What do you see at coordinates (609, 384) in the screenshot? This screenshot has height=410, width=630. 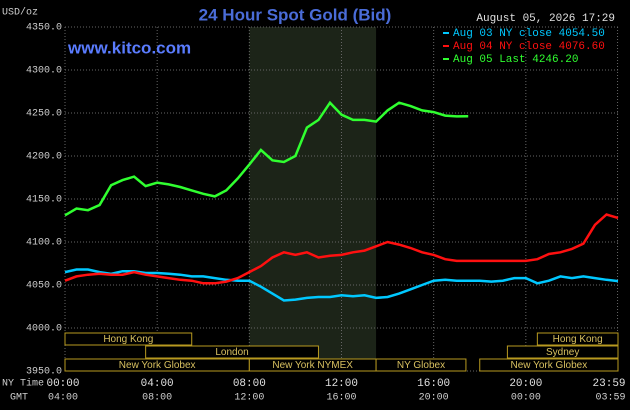 I see `x-tick-label: 23:59` at bounding box center [609, 384].